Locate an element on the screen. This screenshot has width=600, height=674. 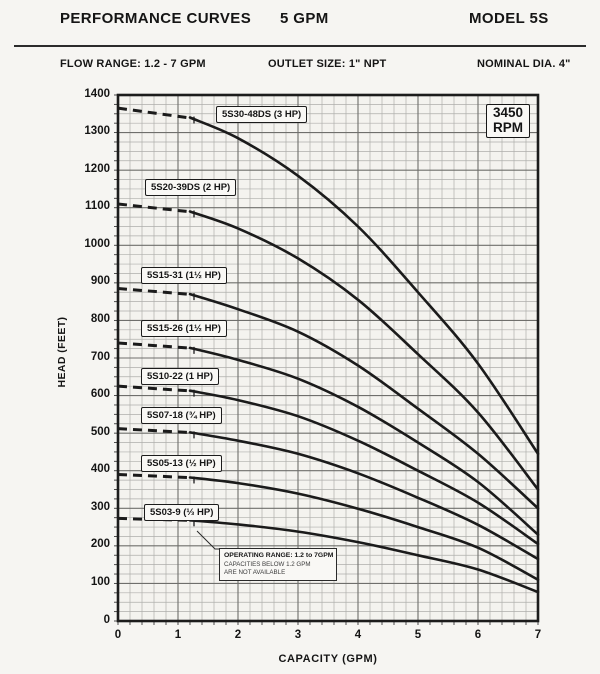
y-tick-label: 400 is located at coordinates (100, 469).